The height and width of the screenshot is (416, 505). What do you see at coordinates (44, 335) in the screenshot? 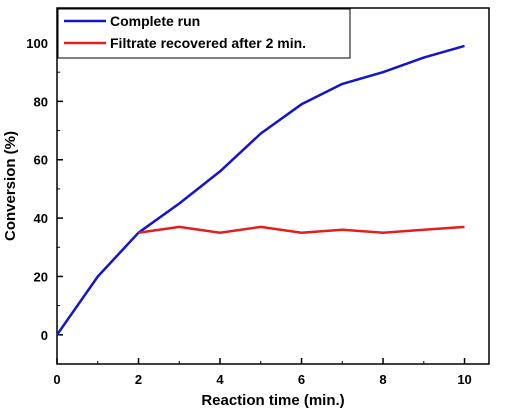
I see `y-tick-label: 0` at bounding box center [44, 335].